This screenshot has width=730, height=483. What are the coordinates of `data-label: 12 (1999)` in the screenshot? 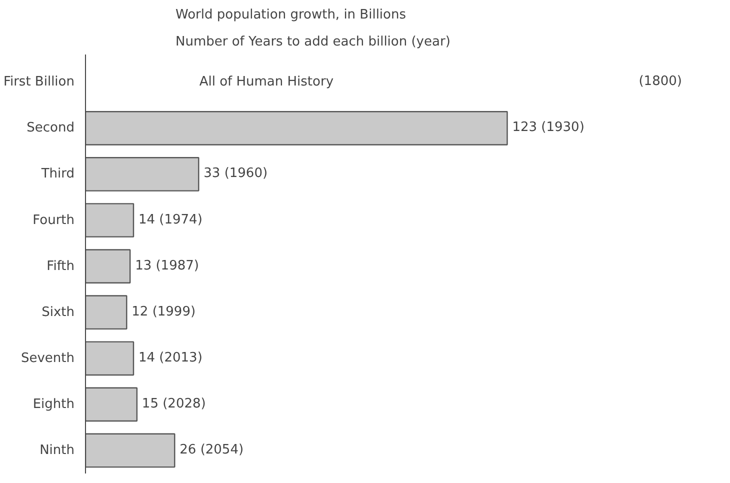 It's located at (164, 312).